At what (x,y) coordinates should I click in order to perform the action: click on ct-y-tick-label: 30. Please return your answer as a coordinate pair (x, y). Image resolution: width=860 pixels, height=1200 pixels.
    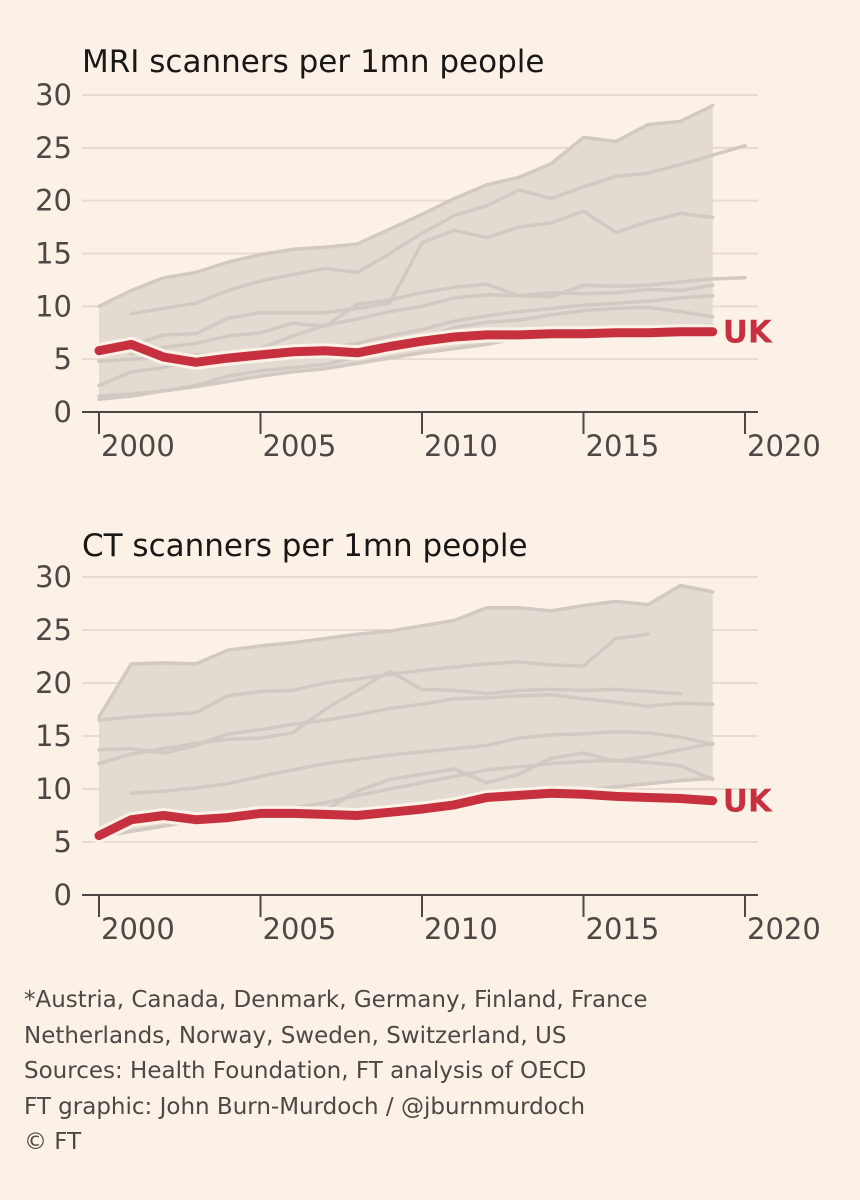
    Looking at the image, I should click on (53, 577).